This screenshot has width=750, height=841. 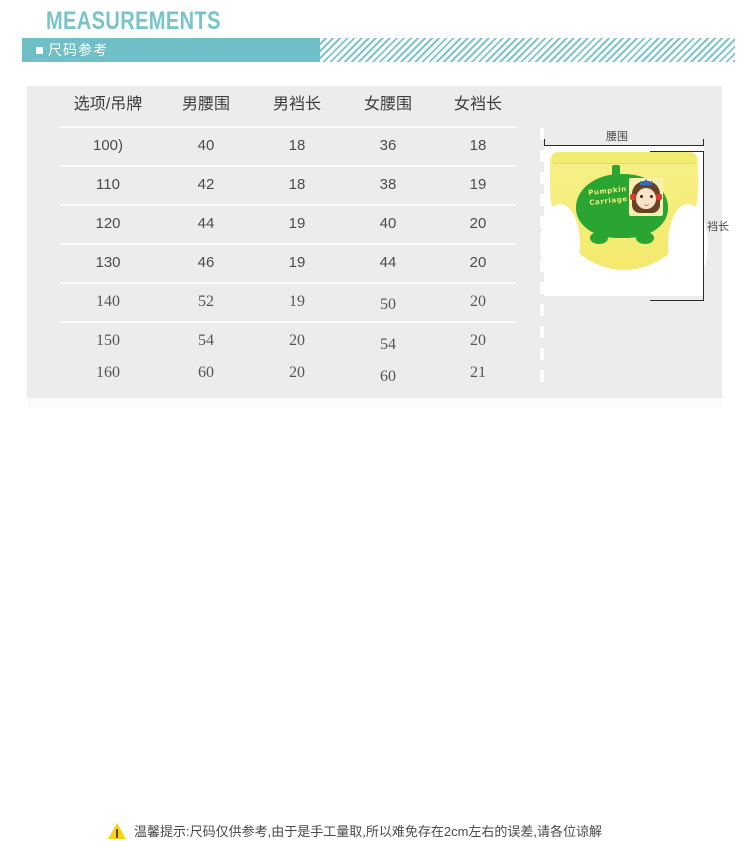 I want to click on cell-girl-waist: 44, so click(x=388, y=262).